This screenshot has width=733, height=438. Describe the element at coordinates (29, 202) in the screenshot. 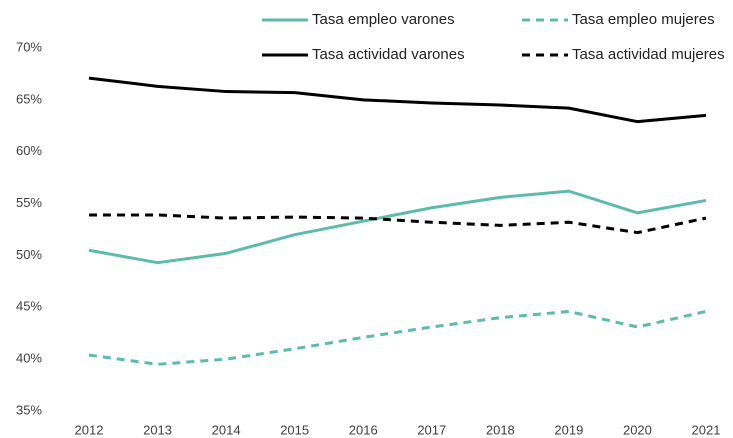

I see `y-tick-label: 55%` at that location.